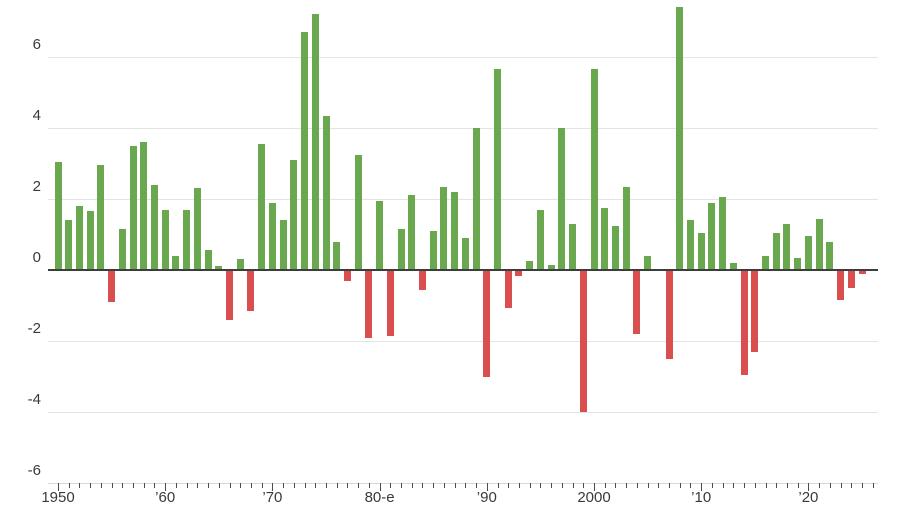 Image resolution: width=900 pixels, height=510 pixels. Describe the element at coordinates (776, 250) in the screenshot. I see `bar-2017` at that location.